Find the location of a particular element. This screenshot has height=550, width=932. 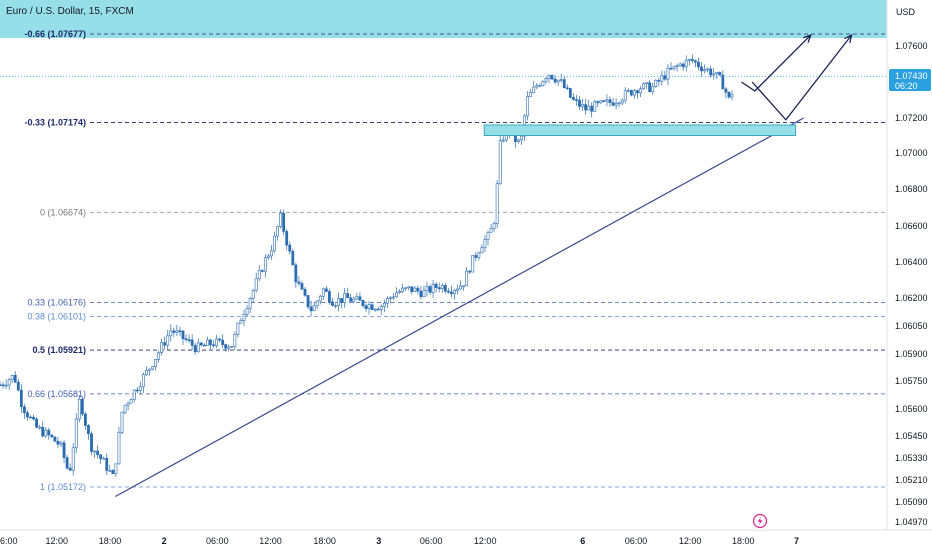

price-axis-background is located at coordinates (909, 275).